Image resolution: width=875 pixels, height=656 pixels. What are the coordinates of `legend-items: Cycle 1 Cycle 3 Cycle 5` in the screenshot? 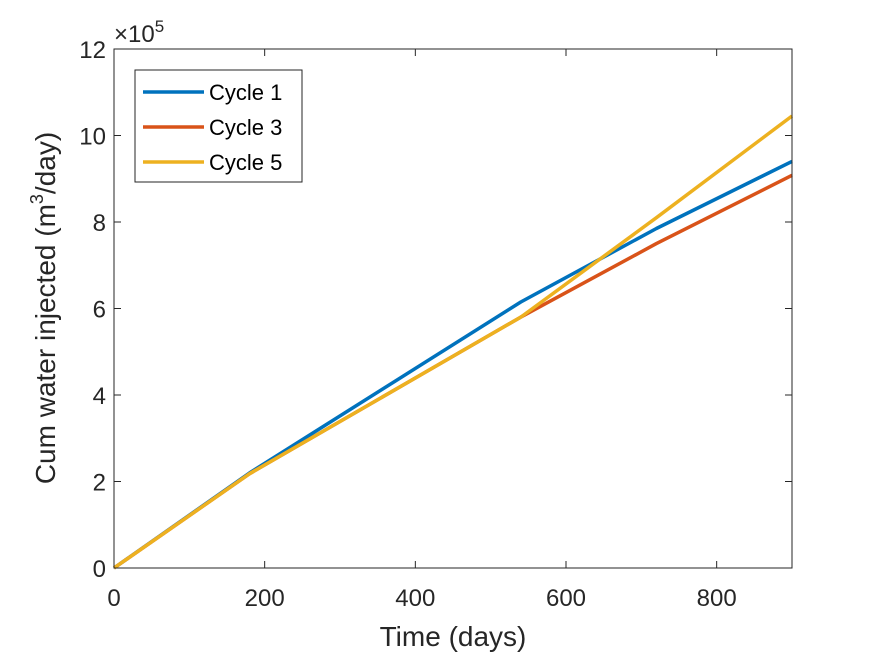 It's located at (212, 127).